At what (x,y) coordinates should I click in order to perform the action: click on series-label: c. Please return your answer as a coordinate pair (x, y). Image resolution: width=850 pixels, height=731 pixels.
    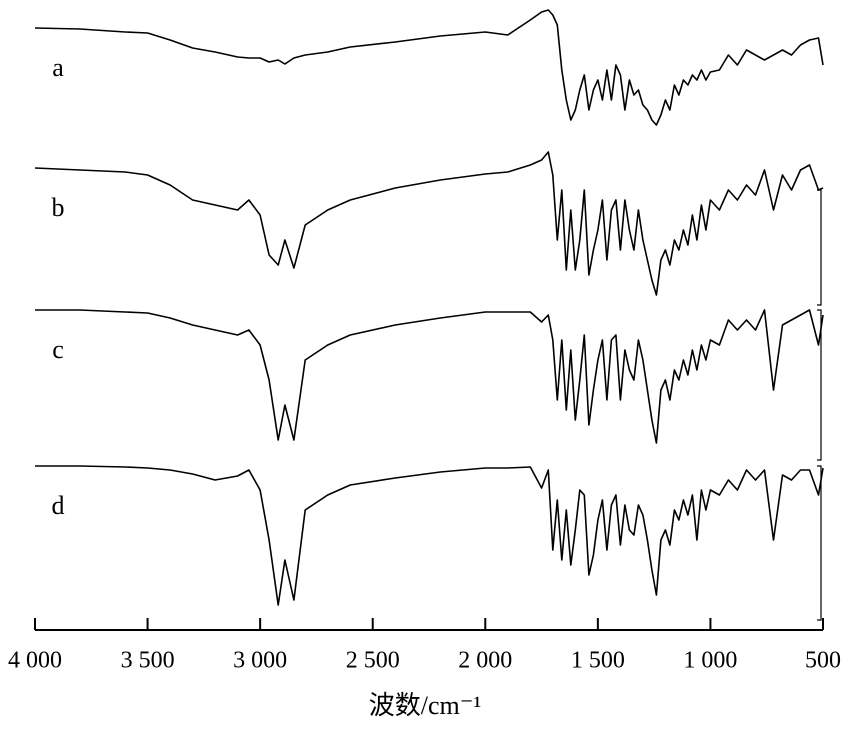
    Looking at the image, I should click on (58, 349).